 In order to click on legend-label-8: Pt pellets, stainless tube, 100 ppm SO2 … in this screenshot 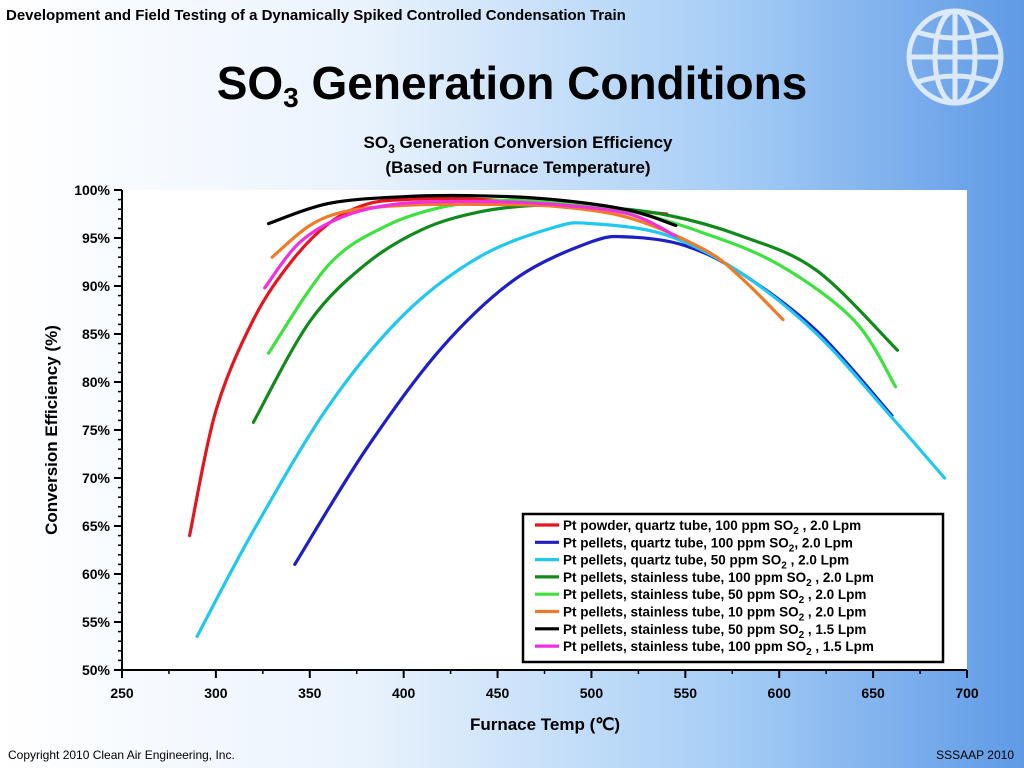, I will do `click(718, 648)`.